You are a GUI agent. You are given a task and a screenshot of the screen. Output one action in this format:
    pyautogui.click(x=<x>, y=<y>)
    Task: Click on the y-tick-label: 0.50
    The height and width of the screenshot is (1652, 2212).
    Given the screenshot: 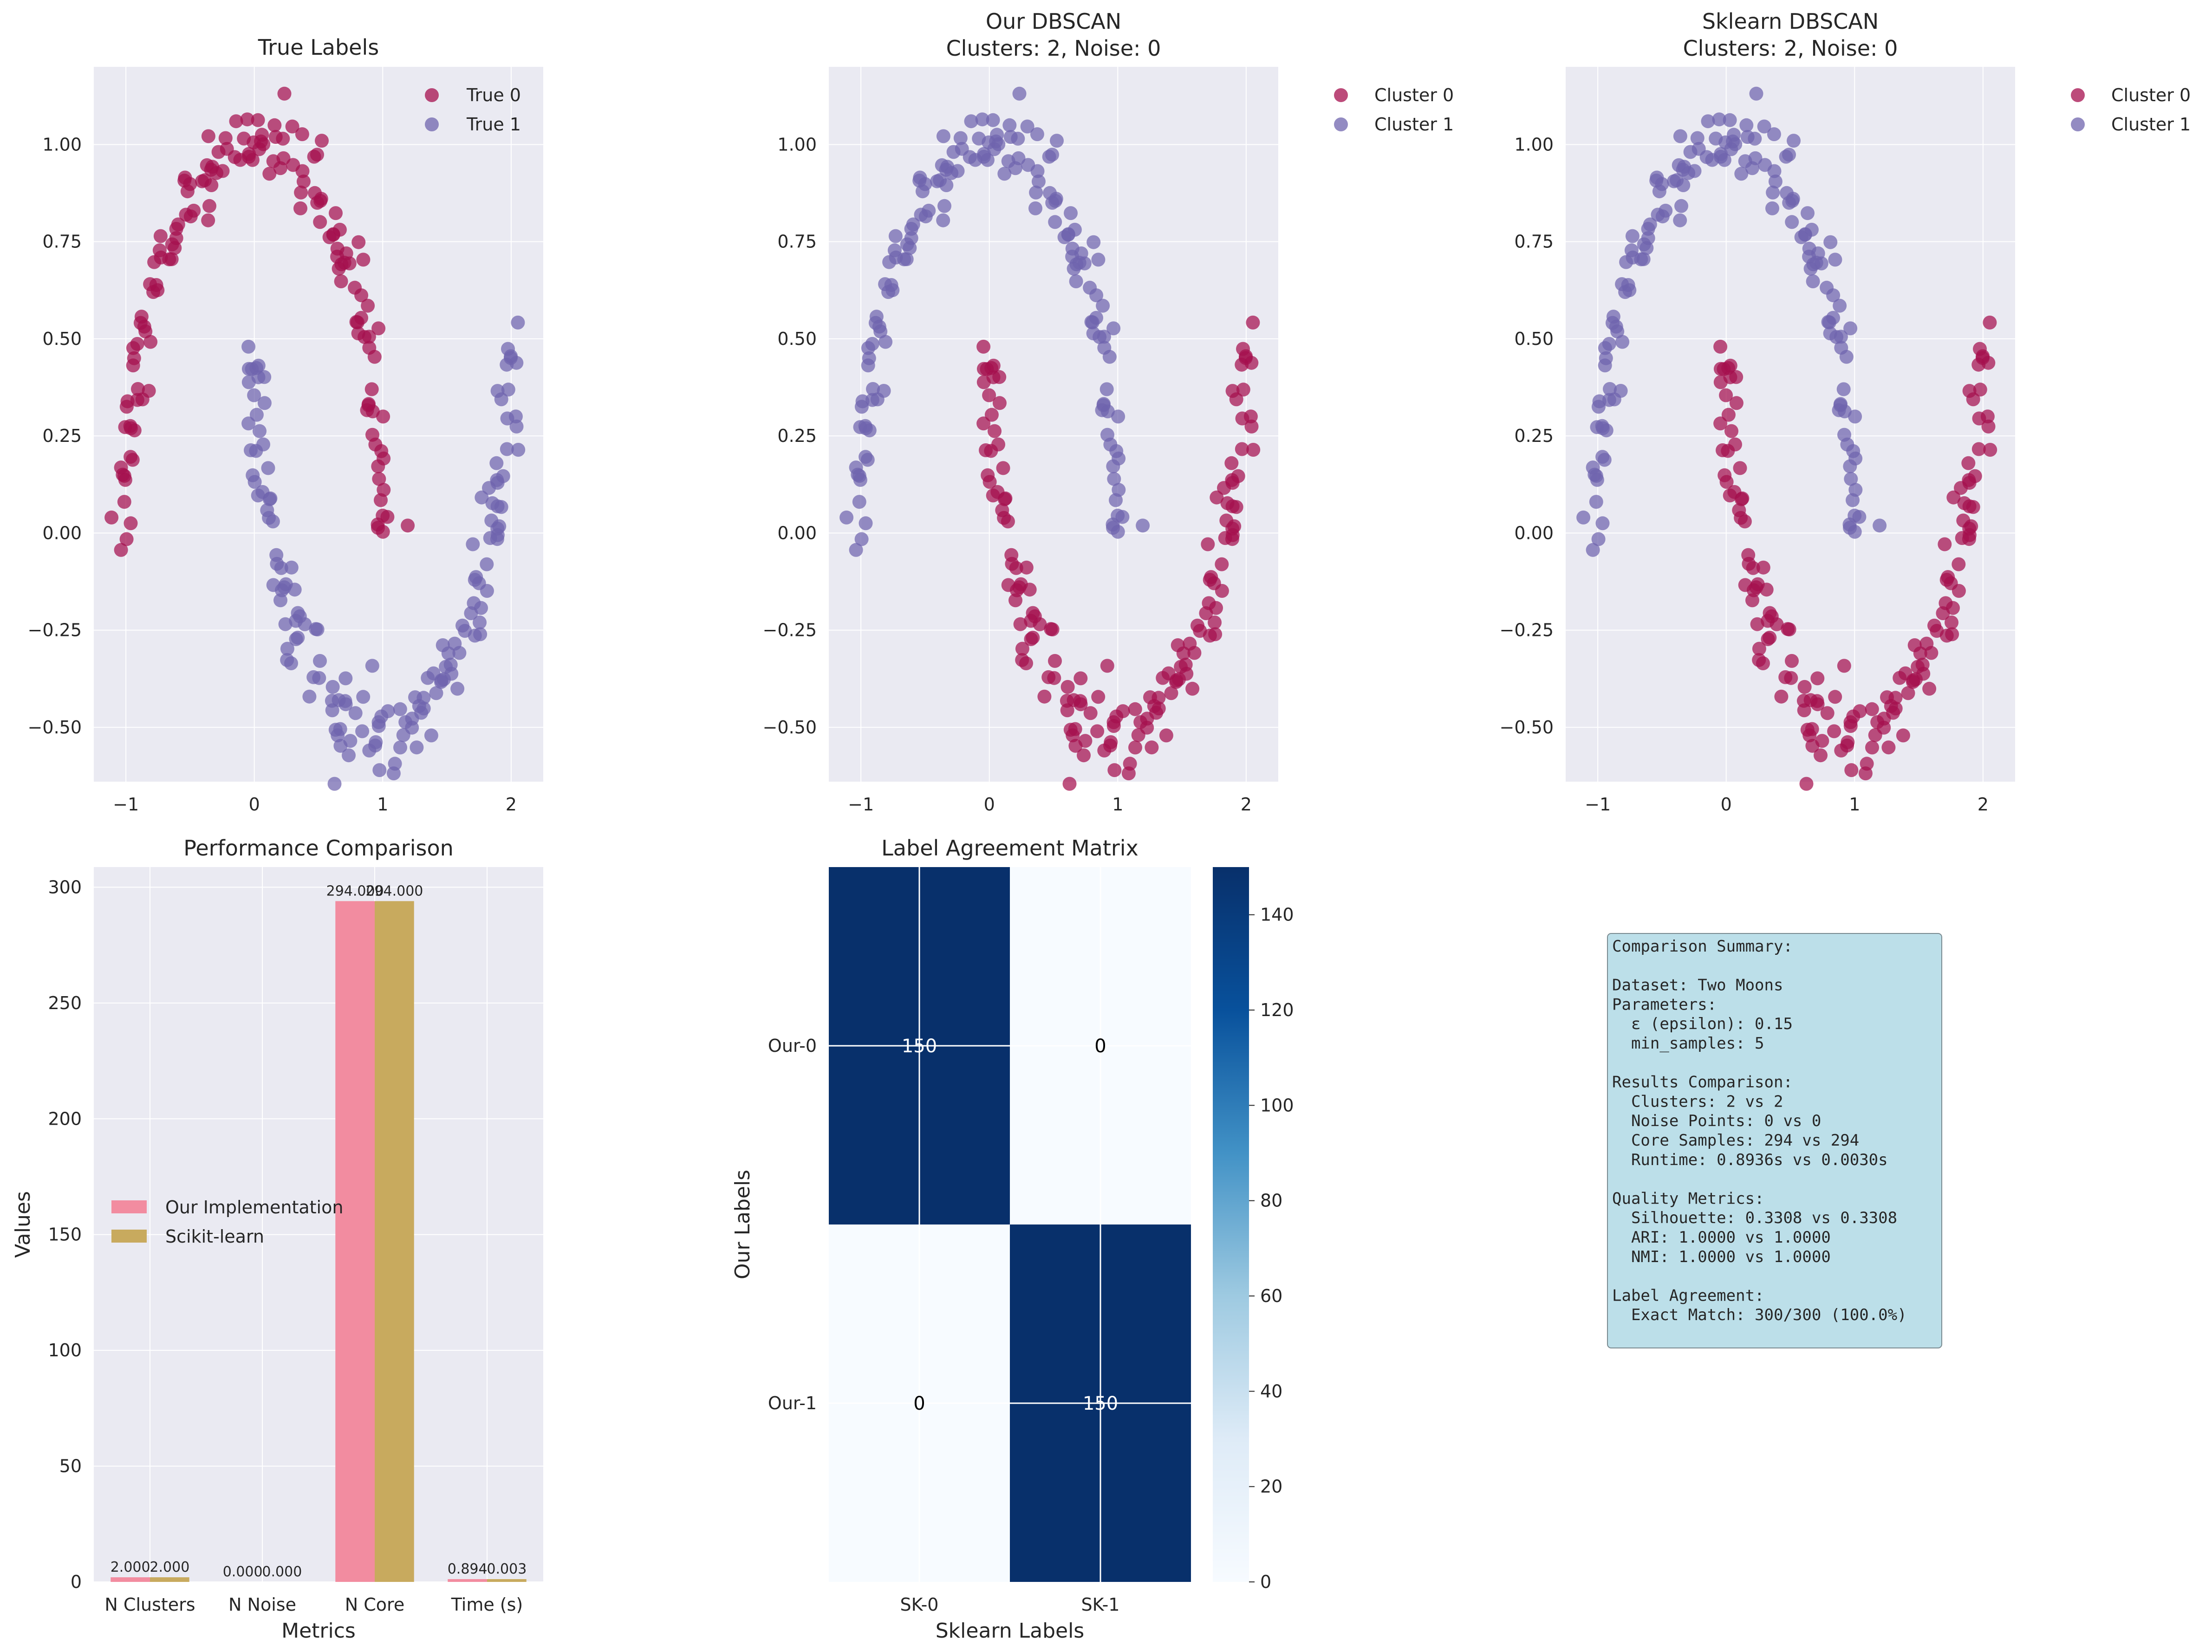 What is the action you would take?
    pyautogui.click(x=797, y=339)
    